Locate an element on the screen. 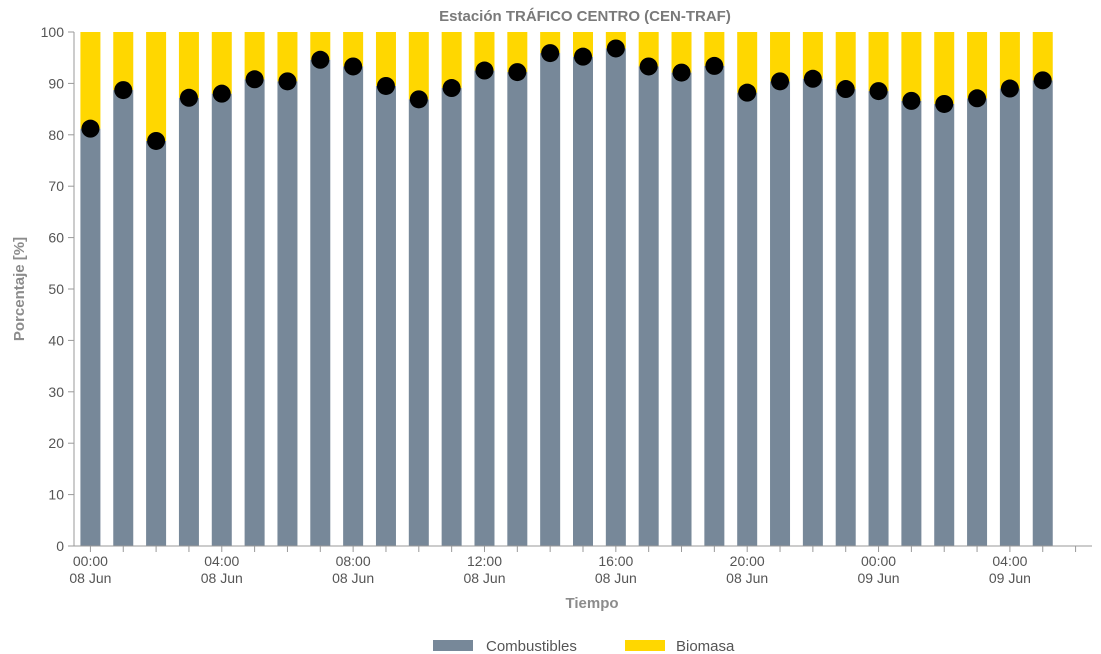  x-tick-label-date: 09 Jun is located at coordinates (1010, 578).